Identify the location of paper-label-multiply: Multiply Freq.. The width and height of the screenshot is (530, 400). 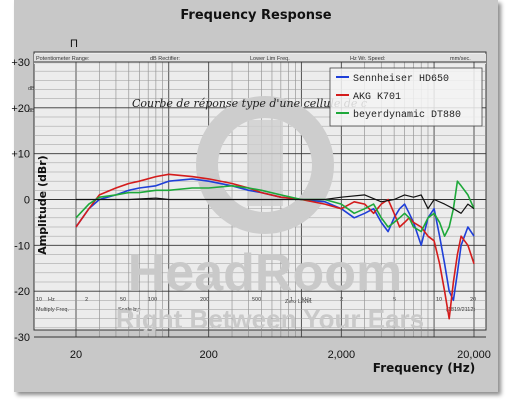
(52, 310).